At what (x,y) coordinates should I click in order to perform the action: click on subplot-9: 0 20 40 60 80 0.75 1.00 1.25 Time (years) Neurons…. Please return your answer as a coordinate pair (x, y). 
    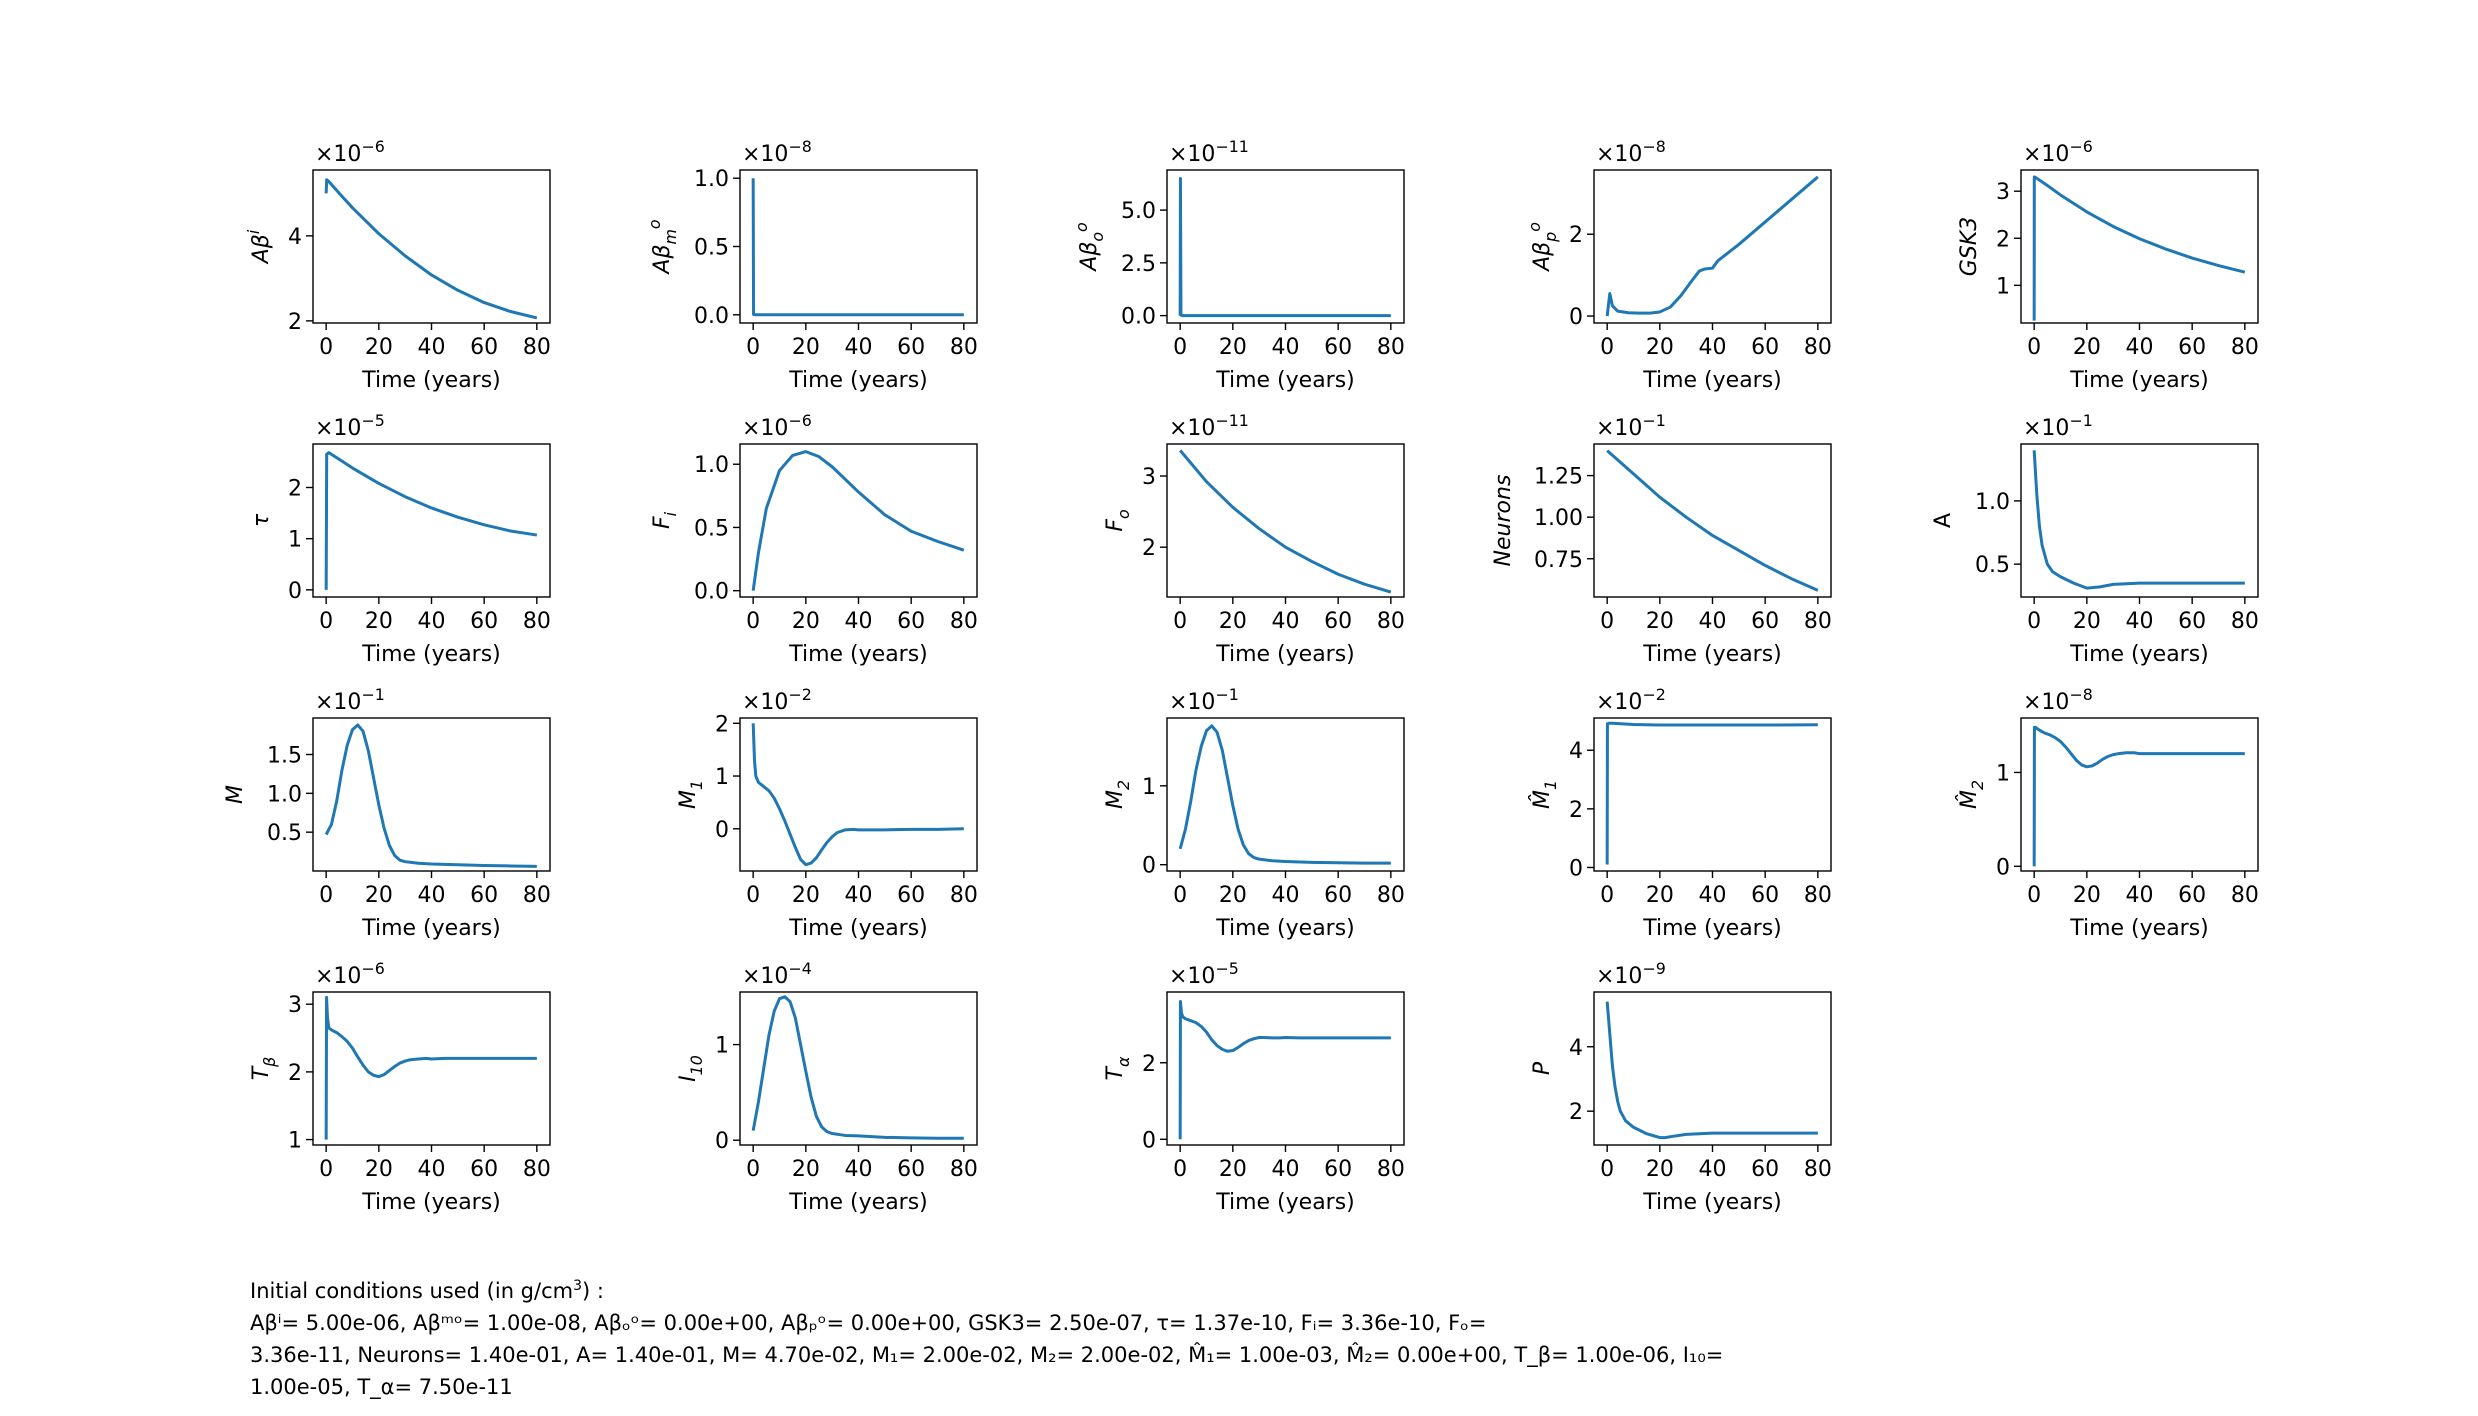
    Looking at the image, I should click on (1661, 539).